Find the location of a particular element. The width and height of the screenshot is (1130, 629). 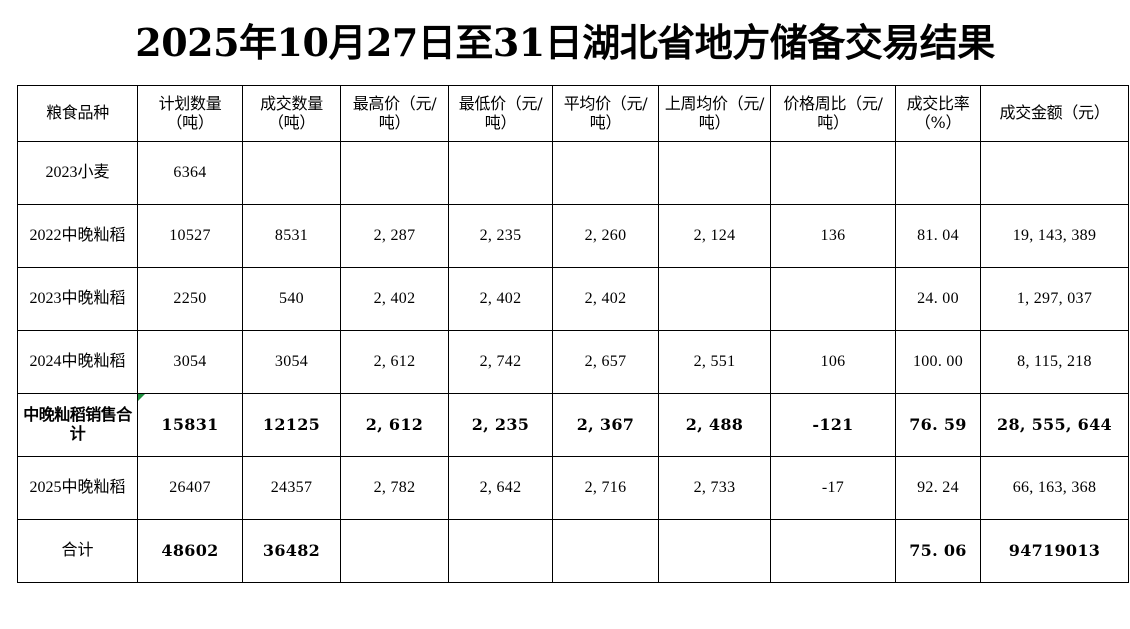

row-label-cell: 2023小麦 is located at coordinates (77, 173).